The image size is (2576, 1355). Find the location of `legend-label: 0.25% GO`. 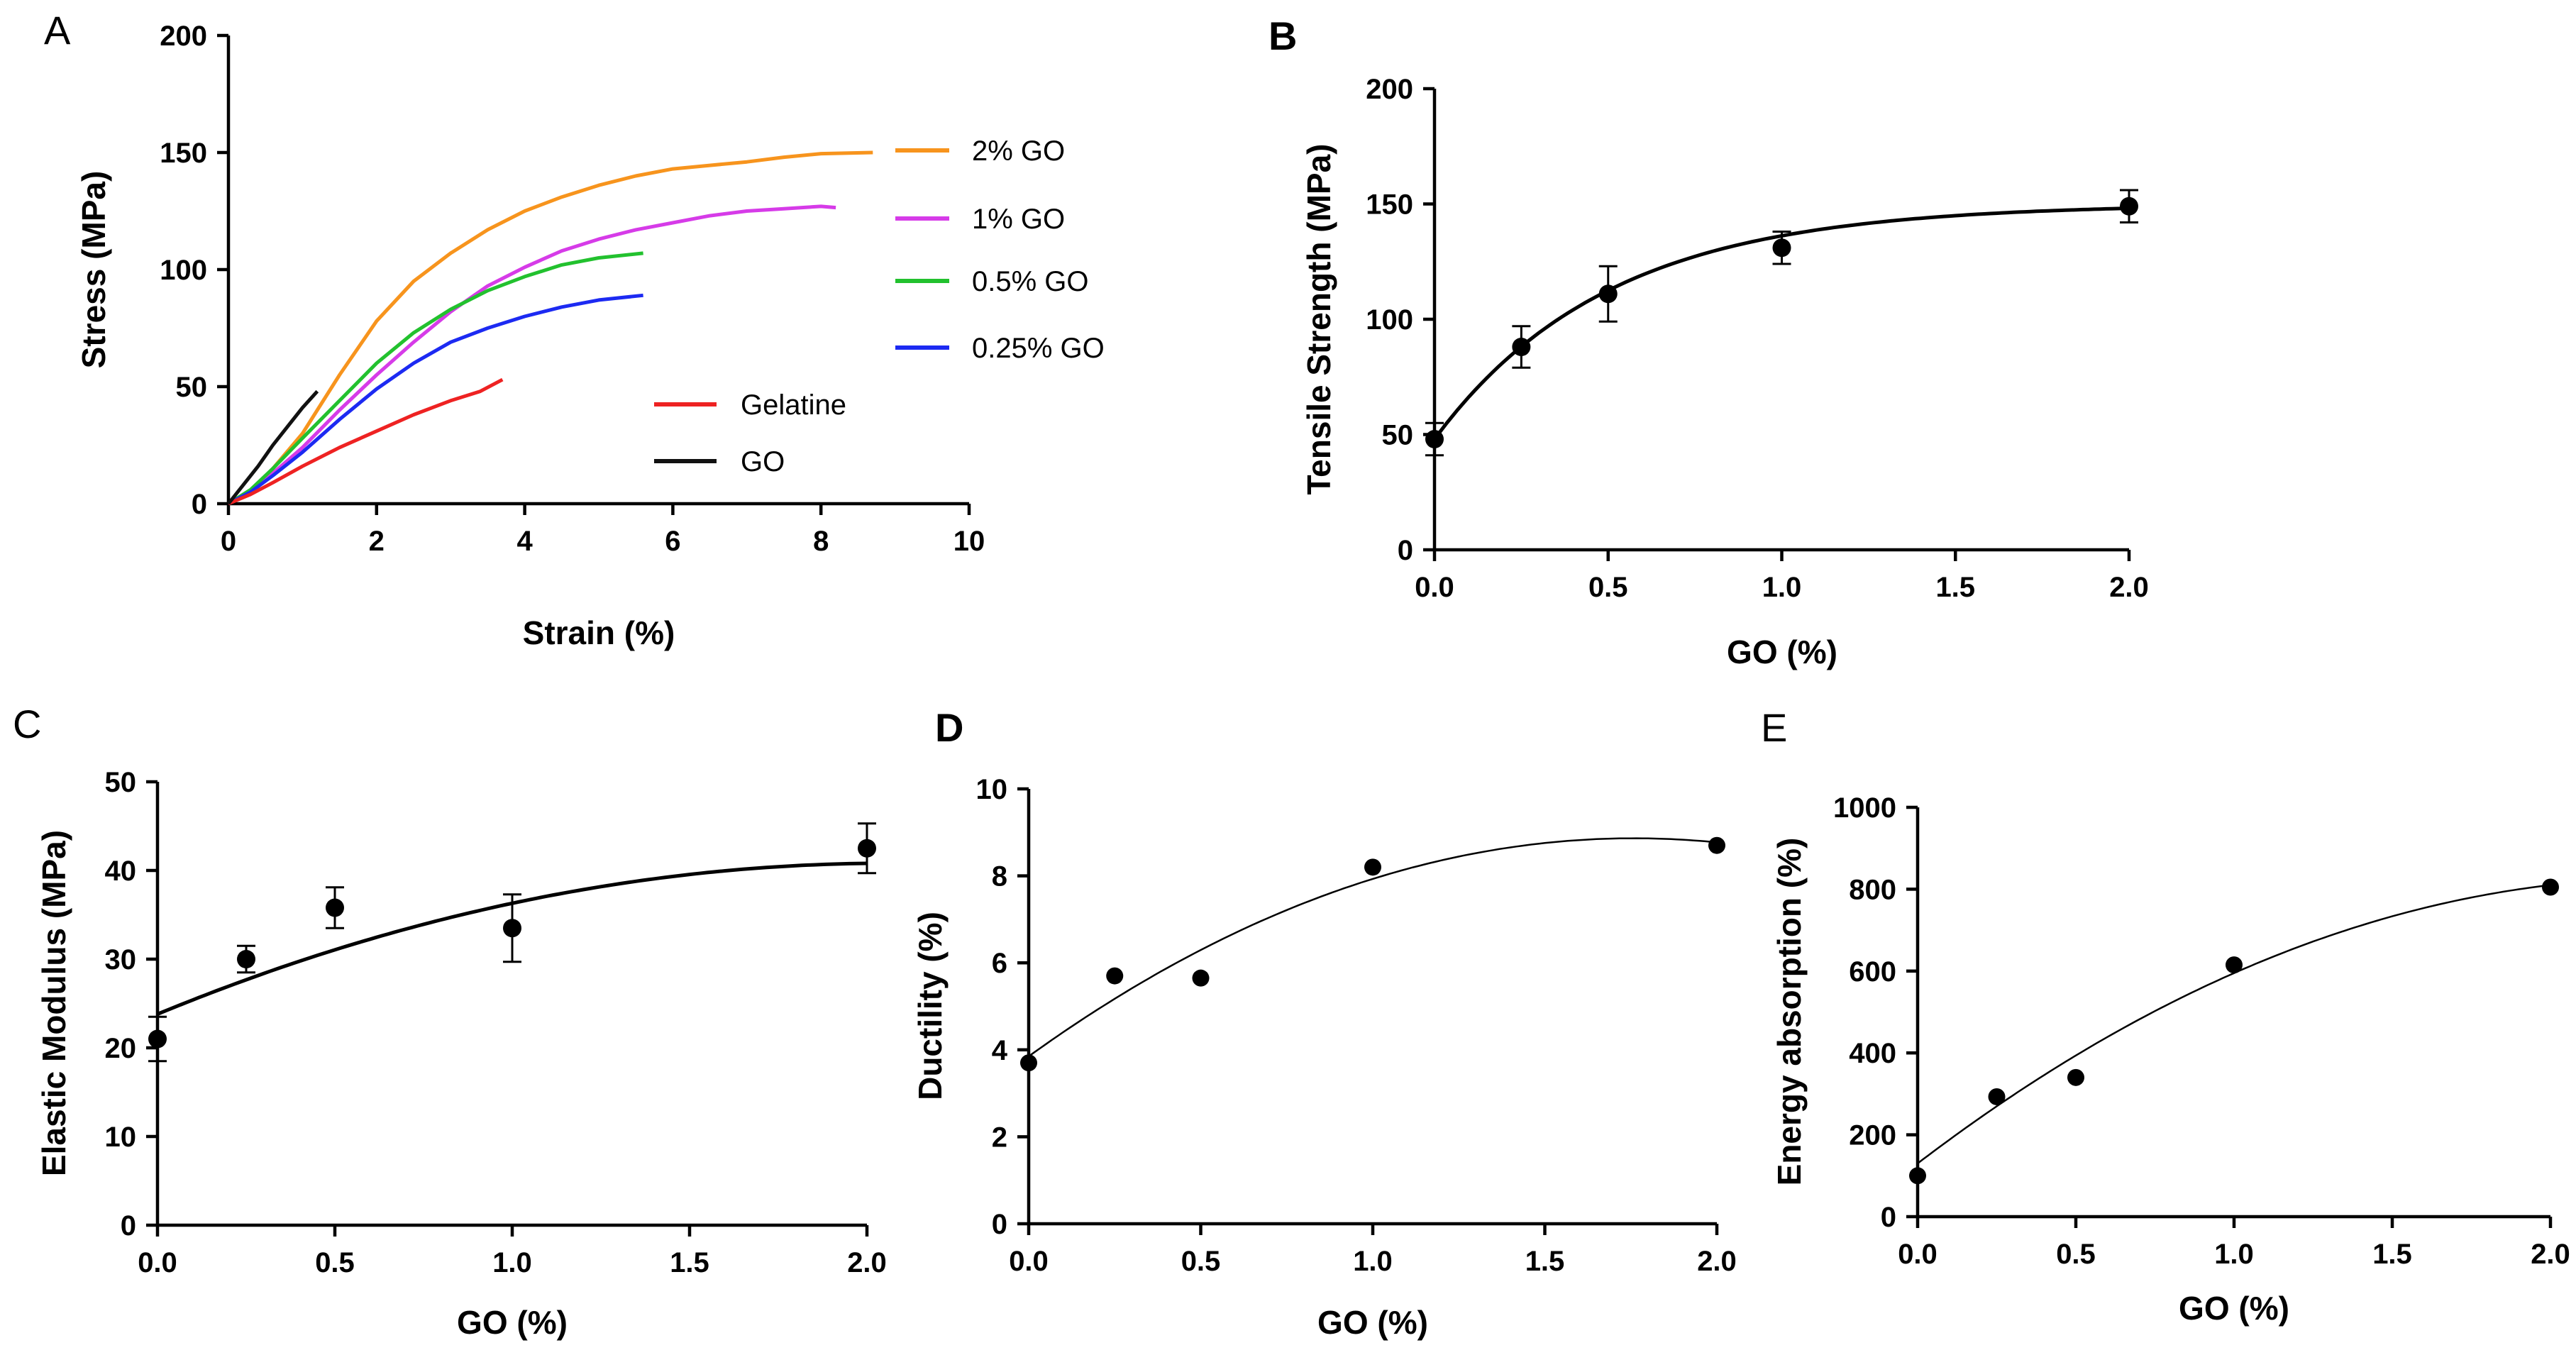

legend-label: 0.25% GO is located at coordinates (1038, 348).